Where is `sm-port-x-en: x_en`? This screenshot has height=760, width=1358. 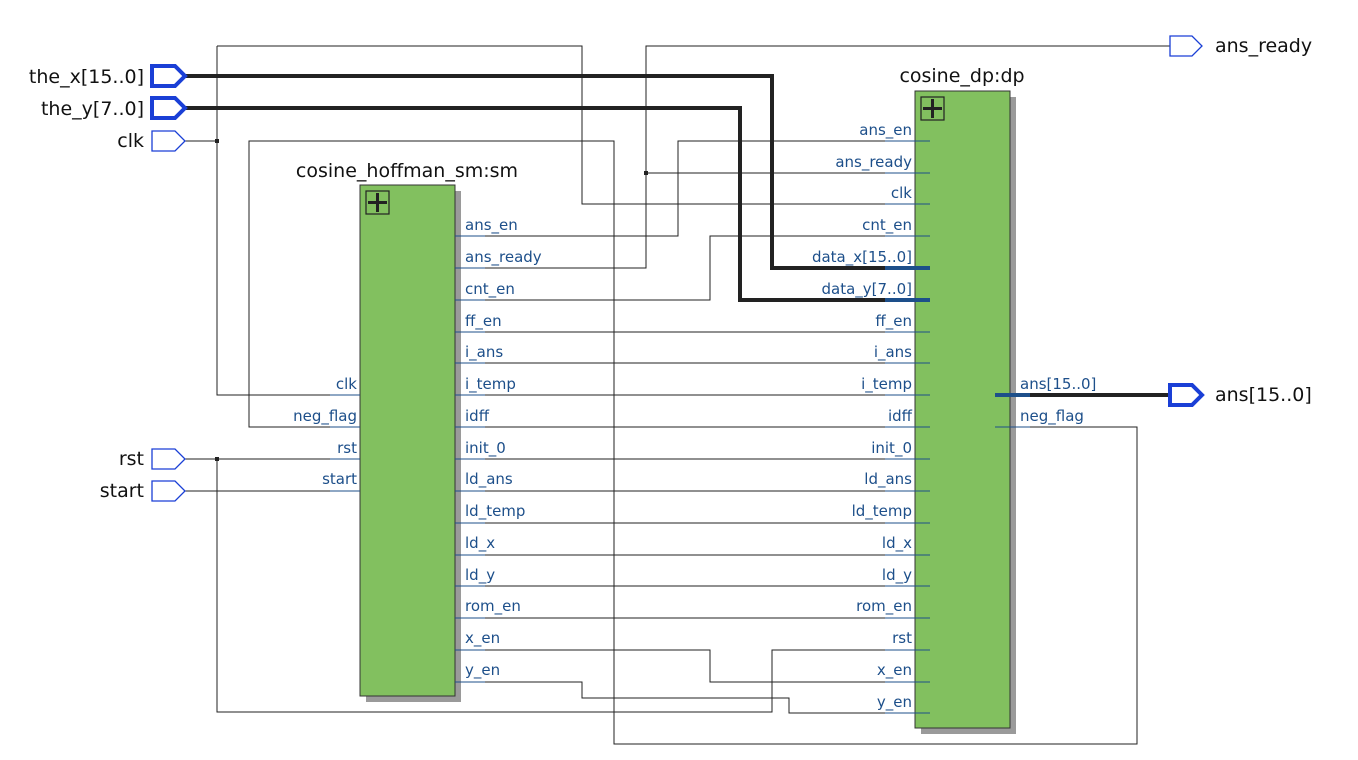
sm-port-x-en: x_en is located at coordinates (482, 638).